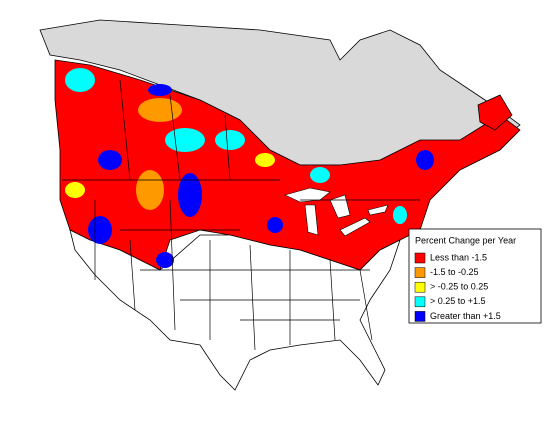  What do you see at coordinates (459, 287) in the screenshot?
I see `legend-label: > -0.25 to 0.25` at bounding box center [459, 287].